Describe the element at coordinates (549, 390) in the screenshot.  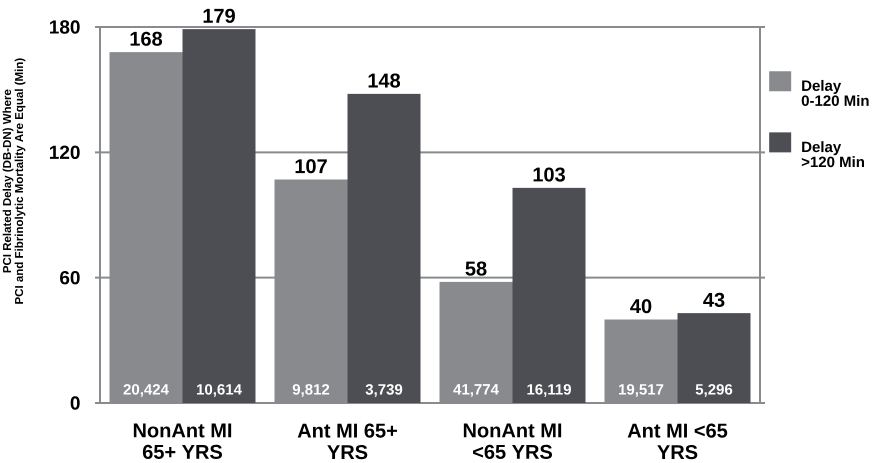
I see `annotation: 16,119` at that location.